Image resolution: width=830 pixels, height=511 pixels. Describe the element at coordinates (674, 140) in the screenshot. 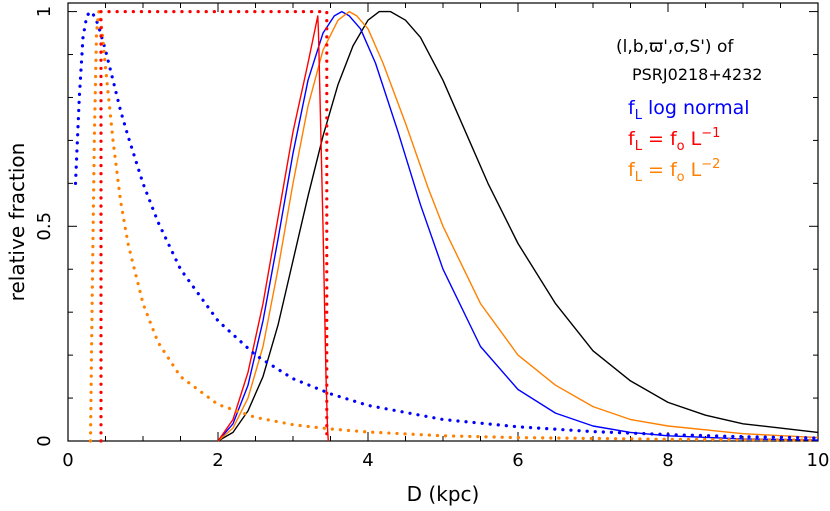

I see `legend-entry-1: fL = fo L−1` at that location.